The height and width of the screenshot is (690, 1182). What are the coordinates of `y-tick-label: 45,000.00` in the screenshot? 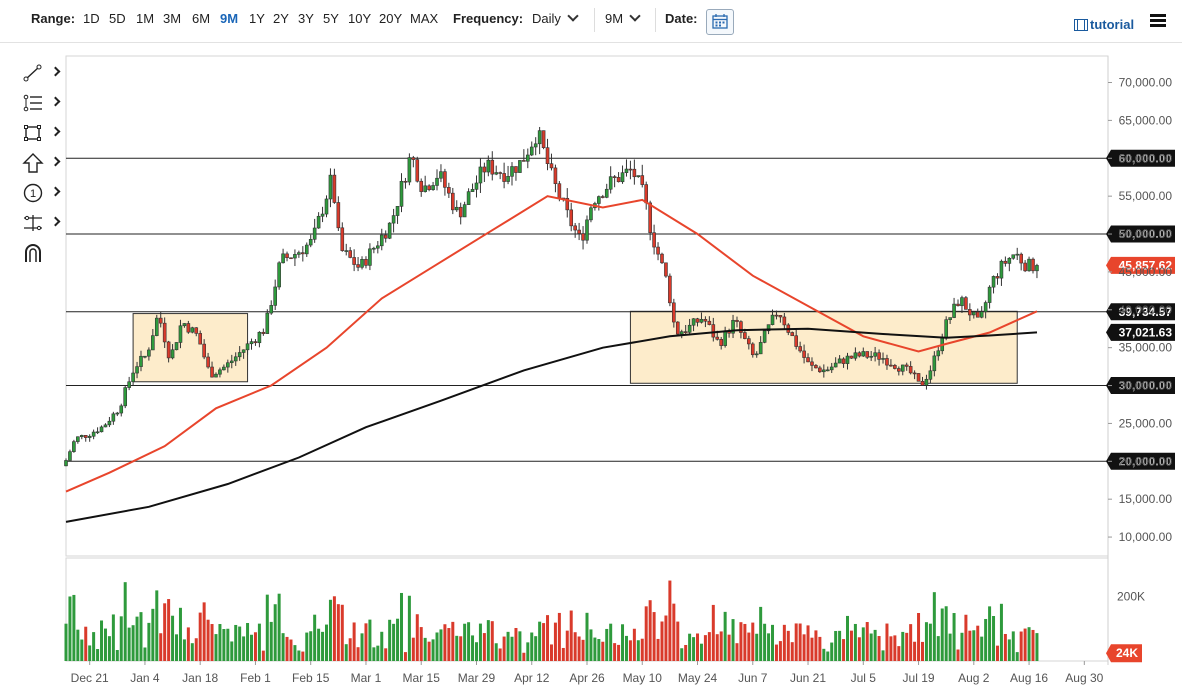 It's located at (1146, 272).